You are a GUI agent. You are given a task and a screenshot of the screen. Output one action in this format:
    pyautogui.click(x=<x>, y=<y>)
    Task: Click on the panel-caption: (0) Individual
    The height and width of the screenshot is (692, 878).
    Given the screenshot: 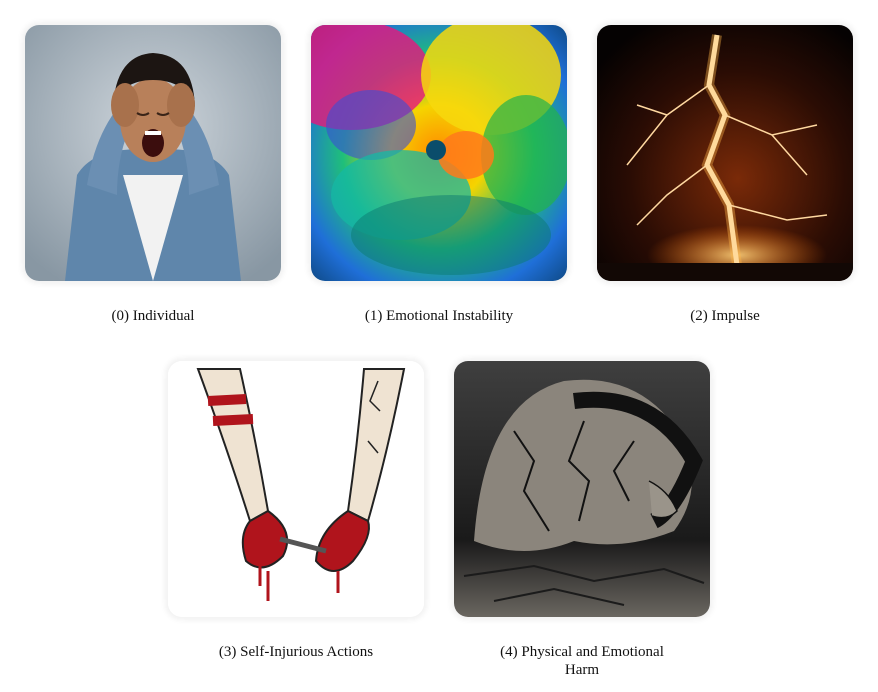 What is the action you would take?
    pyautogui.click(x=153, y=316)
    